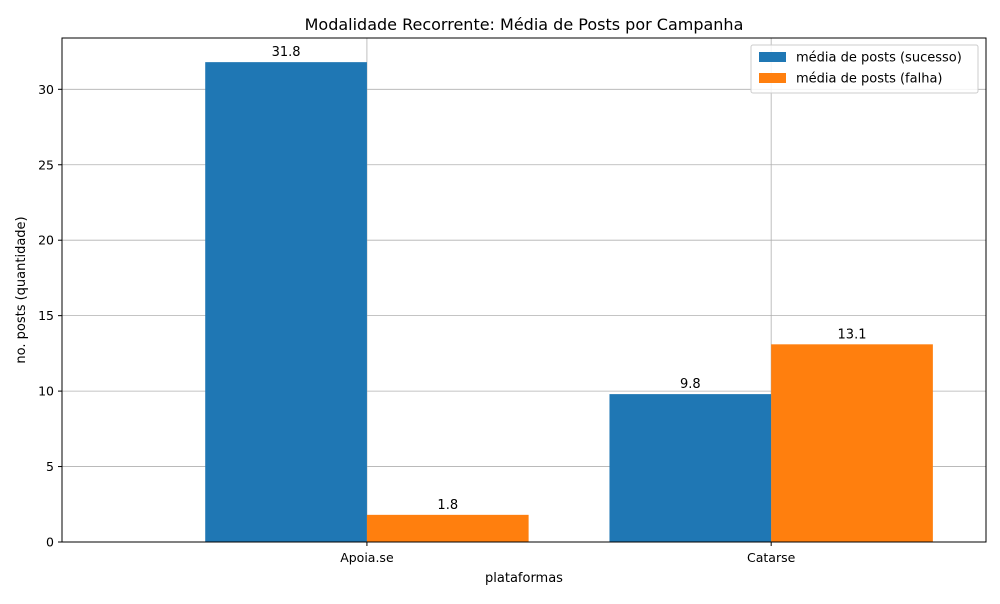 The width and height of the screenshot is (1000, 604). Describe the element at coordinates (447, 505) in the screenshot. I see `bar-value-label: 1.8` at that location.